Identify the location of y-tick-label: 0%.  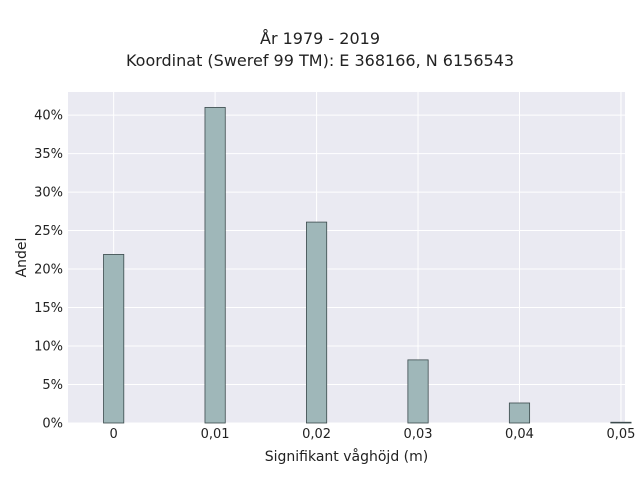
(52, 424).